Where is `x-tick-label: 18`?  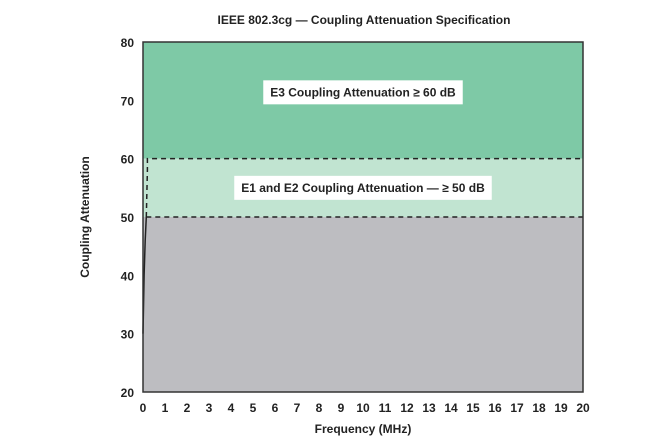
x-tick-label: 18 is located at coordinates (539, 408).